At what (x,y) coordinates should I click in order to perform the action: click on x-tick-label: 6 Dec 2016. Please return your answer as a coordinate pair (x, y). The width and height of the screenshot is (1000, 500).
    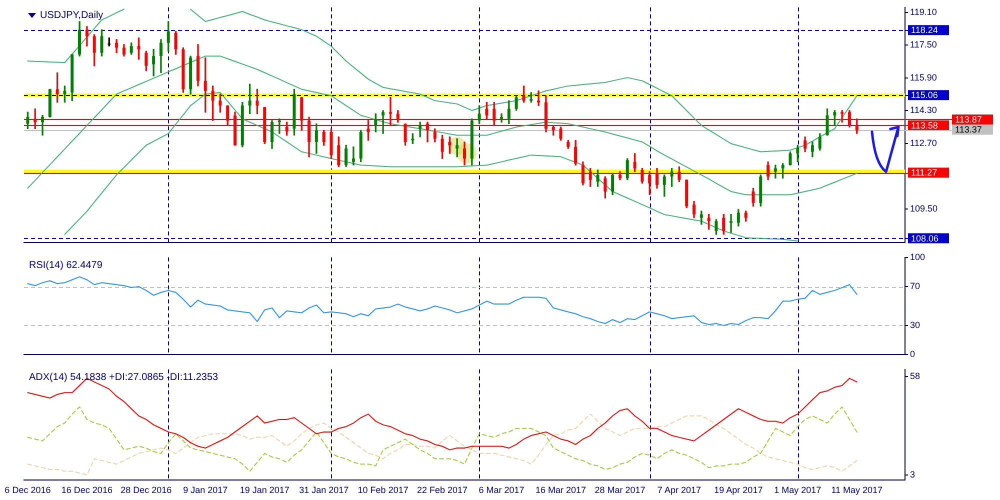
    Looking at the image, I should click on (27, 490).